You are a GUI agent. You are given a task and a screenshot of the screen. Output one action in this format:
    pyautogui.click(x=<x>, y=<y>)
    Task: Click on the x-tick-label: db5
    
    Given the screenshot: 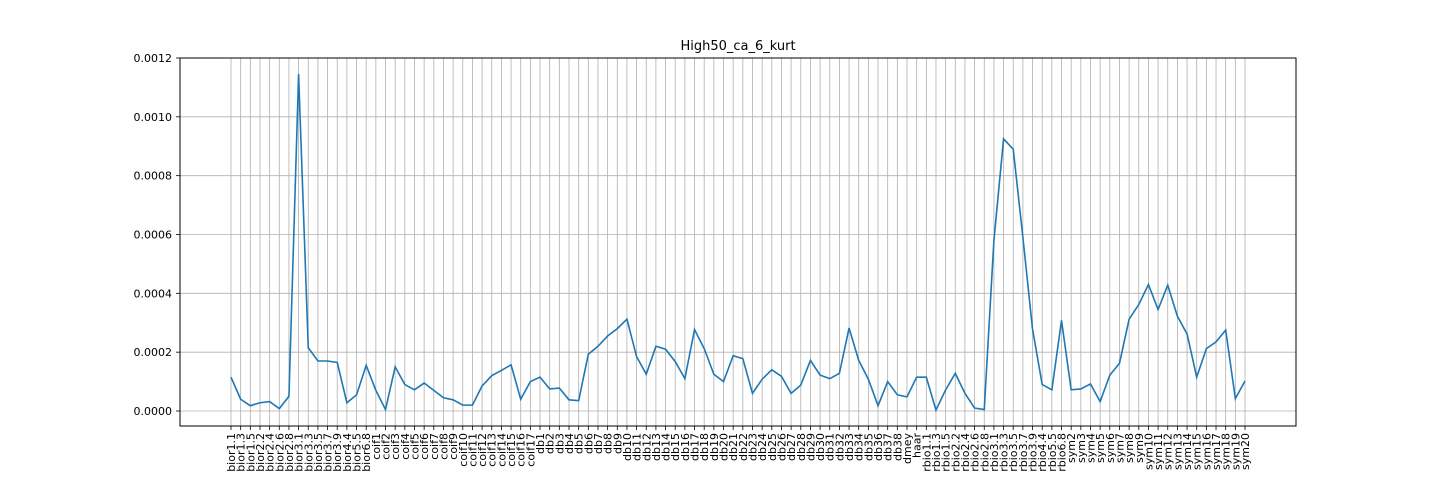 What is the action you would take?
    pyautogui.click(x=579, y=443)
    